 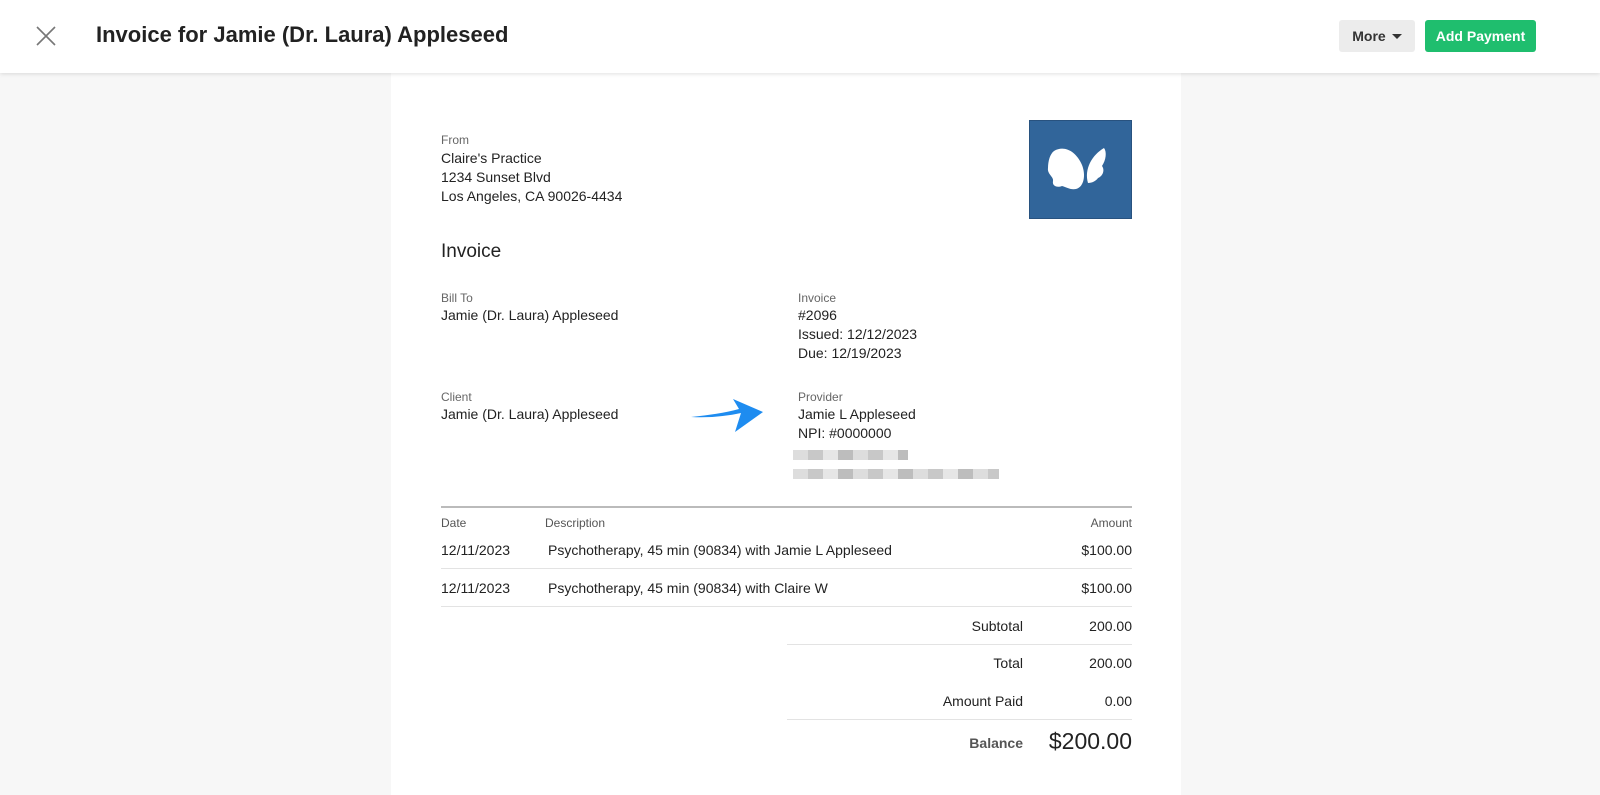 I want to click on invoice-label: Invoice, so click(x=817, y=298).